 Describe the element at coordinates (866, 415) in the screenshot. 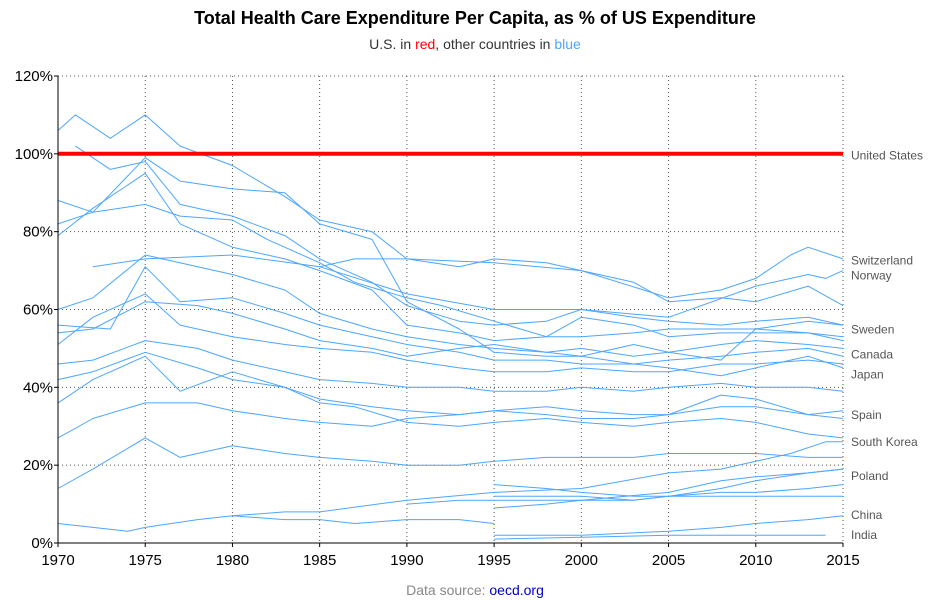

I see `country-label-spain: Spain` at that location.